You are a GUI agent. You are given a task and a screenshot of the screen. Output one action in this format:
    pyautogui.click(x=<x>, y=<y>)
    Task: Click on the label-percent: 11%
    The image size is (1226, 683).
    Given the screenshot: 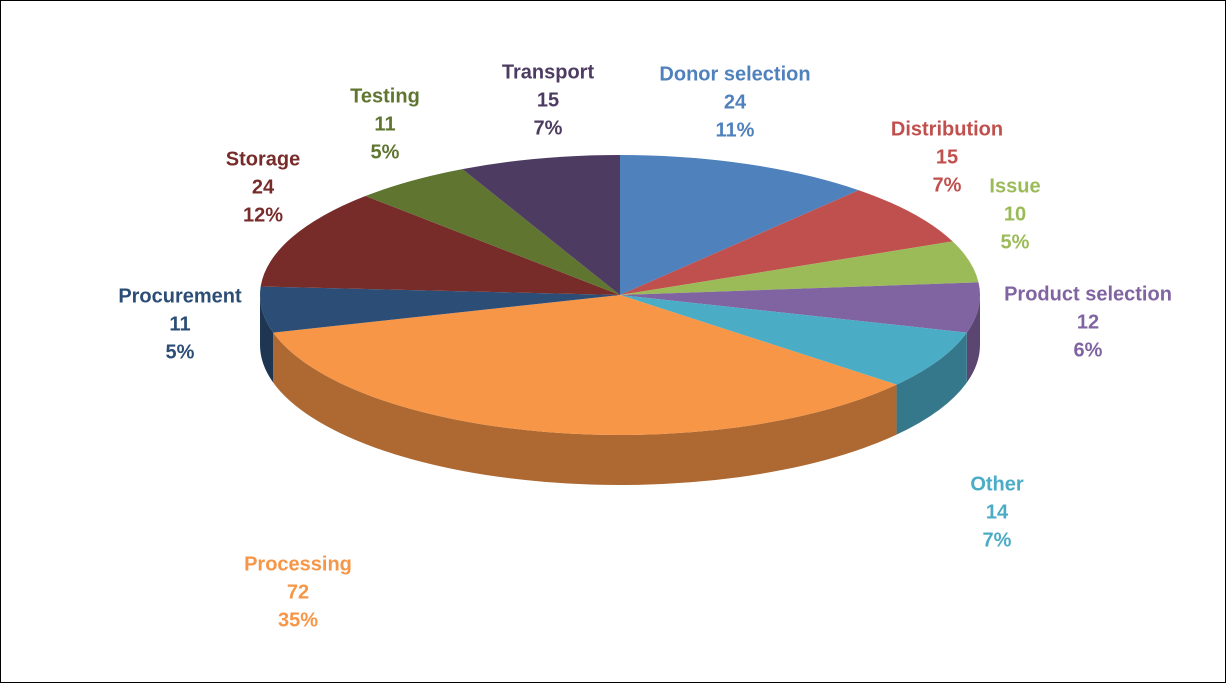 What is the action you would take?
    pyautogui.click(x=735, y=130)
    